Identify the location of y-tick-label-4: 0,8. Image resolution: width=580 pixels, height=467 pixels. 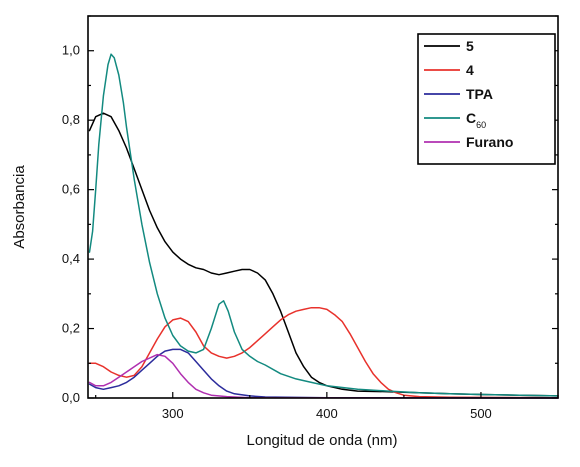
(71, 119).